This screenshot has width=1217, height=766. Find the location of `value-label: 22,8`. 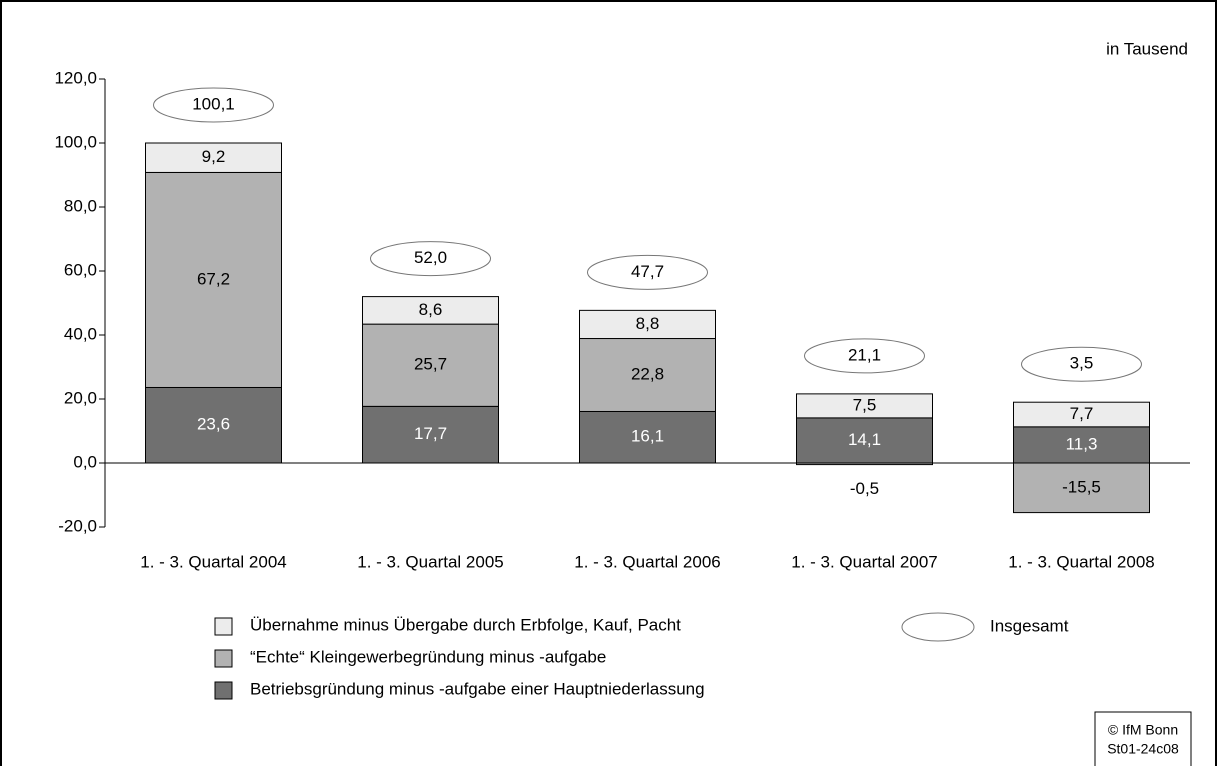

value-label: 22,8 is located at coordinates (647, 373).